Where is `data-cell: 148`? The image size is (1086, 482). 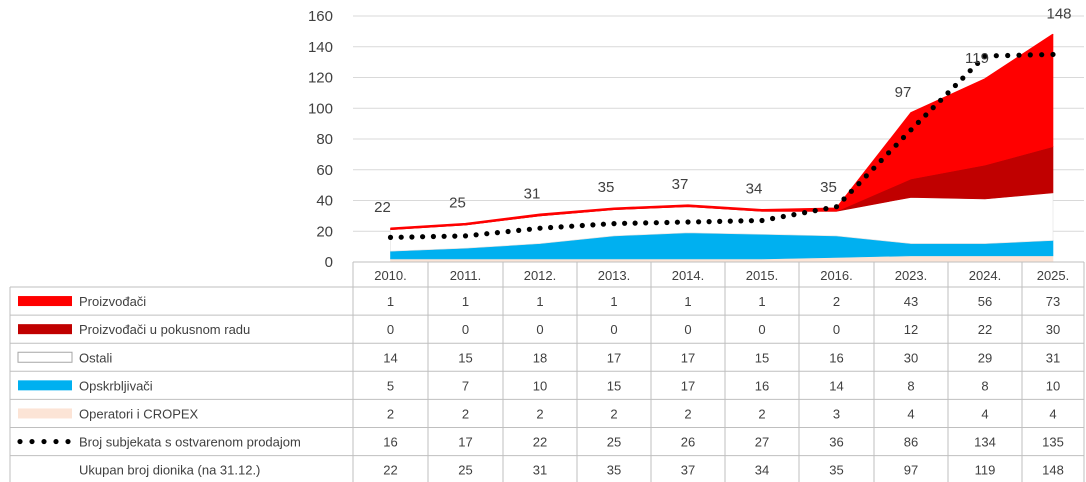
data-cell: 148 is located at coordinates (1053, 470).